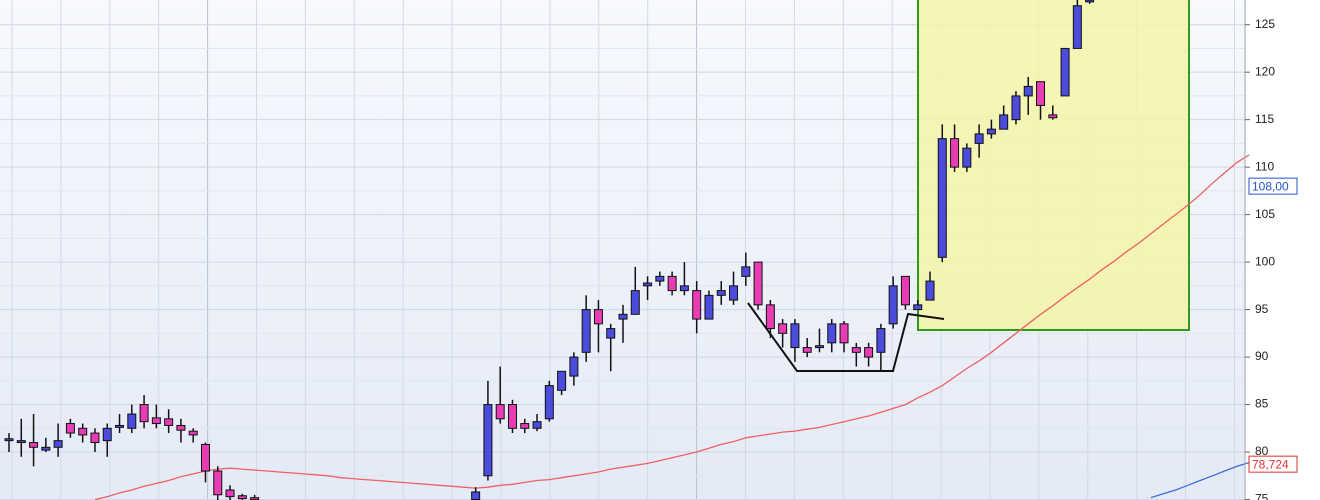 The height and width of the screenshot is (500, 1320). Describe the element at coordinates (1265, 261) in the screenshot. I see `y-tick-label: 100` at that location.